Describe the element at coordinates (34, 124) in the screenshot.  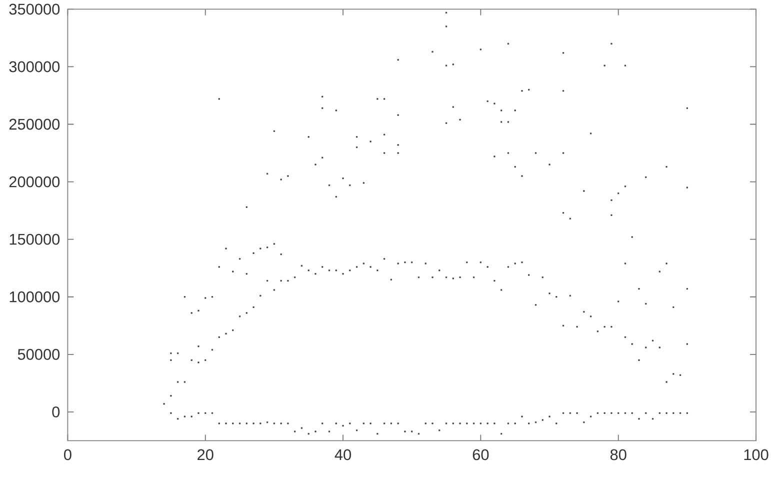
I see `y-tick-label: 250000` at that location.